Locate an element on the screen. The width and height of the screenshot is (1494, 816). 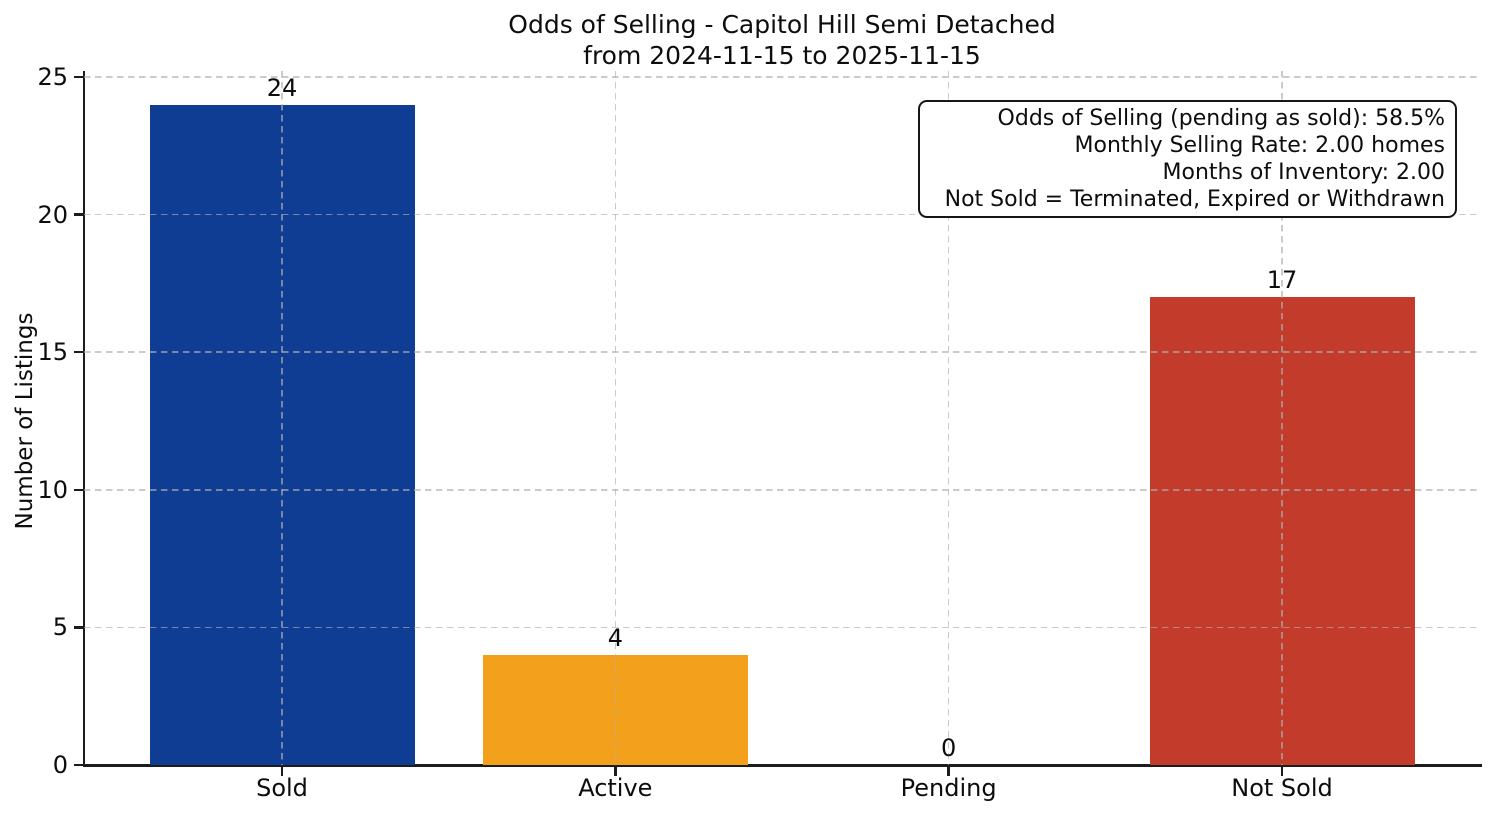
v-gridline-active is located at coordinates (615, 418).